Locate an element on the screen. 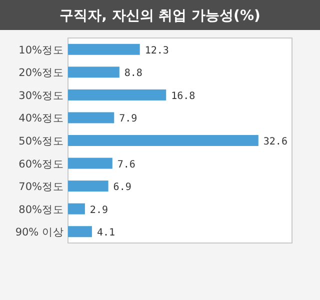 This screenshot has width=320, height=300. data-label: 2.9 is located at coordinates (99, 210).